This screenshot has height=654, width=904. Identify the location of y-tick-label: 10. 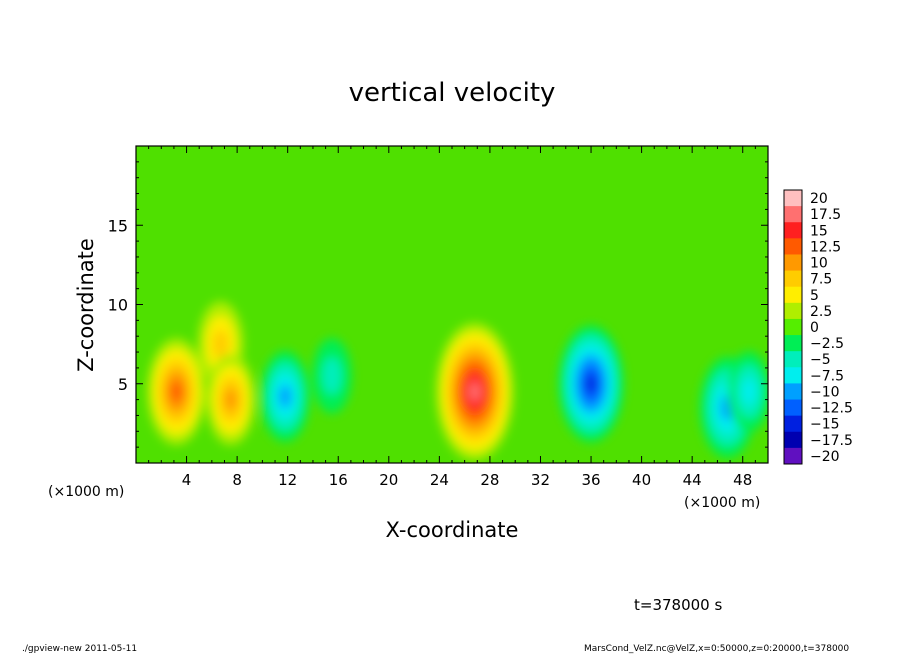
(118, 305).